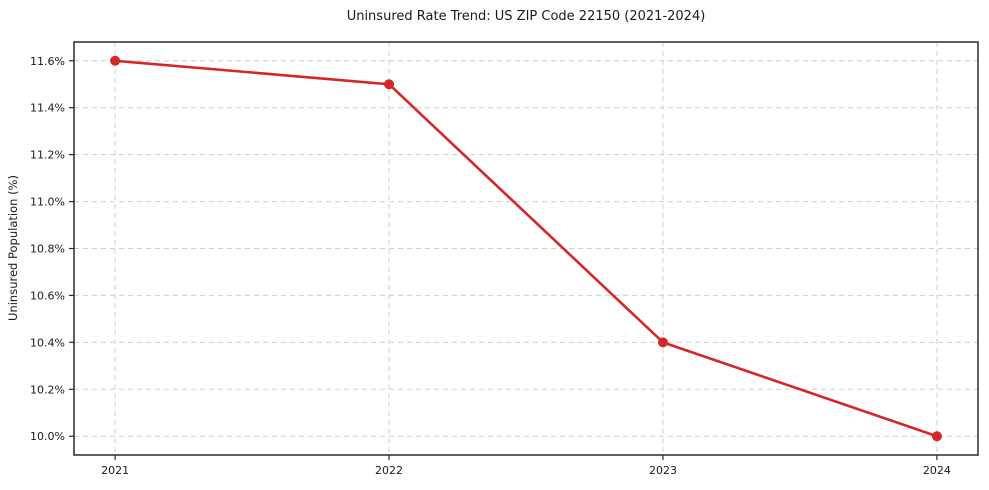 The width and height of the screenshot is (989, 490). Describe the element at coordinates (47, 155) in the screenshot. I see `y-tick-label: 11.2%` at that location.